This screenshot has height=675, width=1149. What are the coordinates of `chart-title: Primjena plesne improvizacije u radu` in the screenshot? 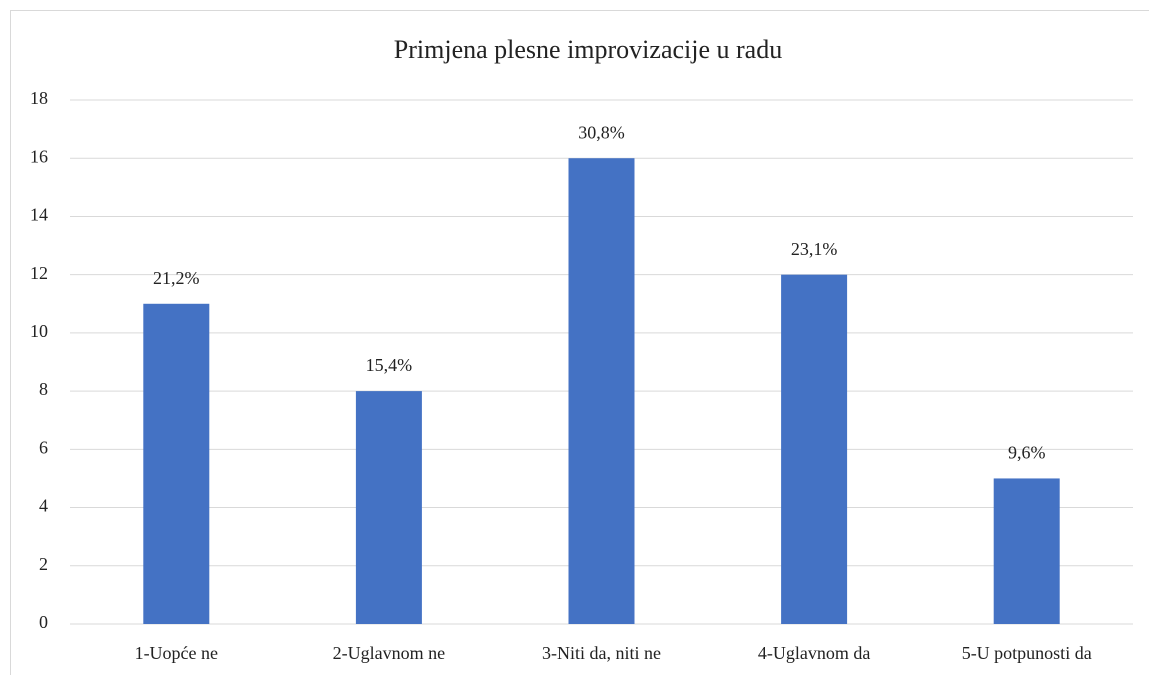 It's located at (588, 49).